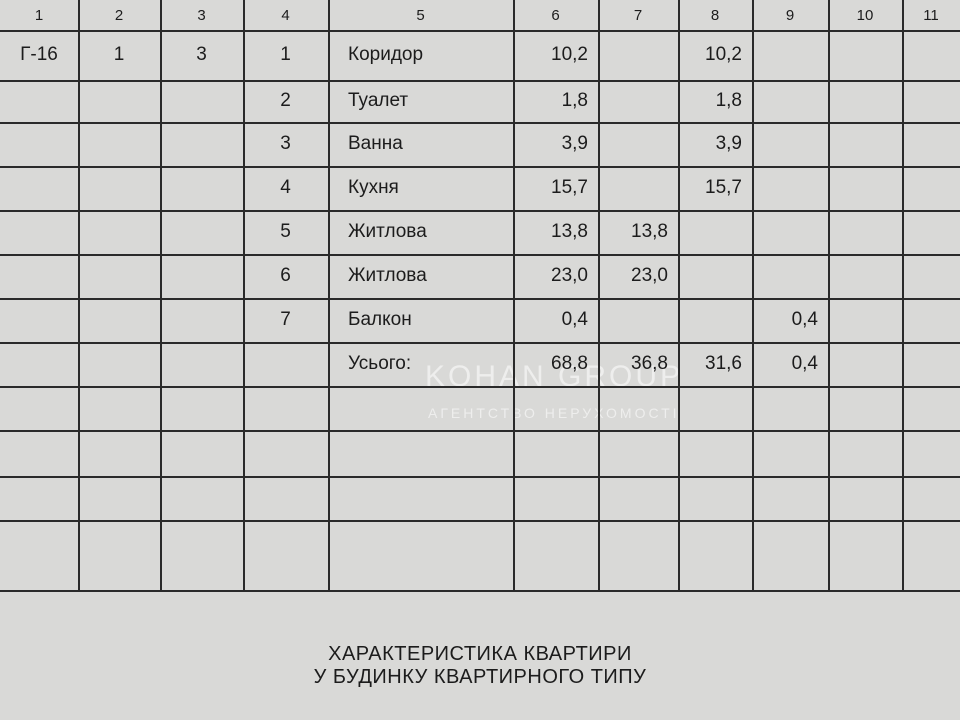 The height and width of the screenshot is (720, 960). Describe the element at coordinates (373, 187) in the screenshot. I see `room-name: Кухня` at that location.